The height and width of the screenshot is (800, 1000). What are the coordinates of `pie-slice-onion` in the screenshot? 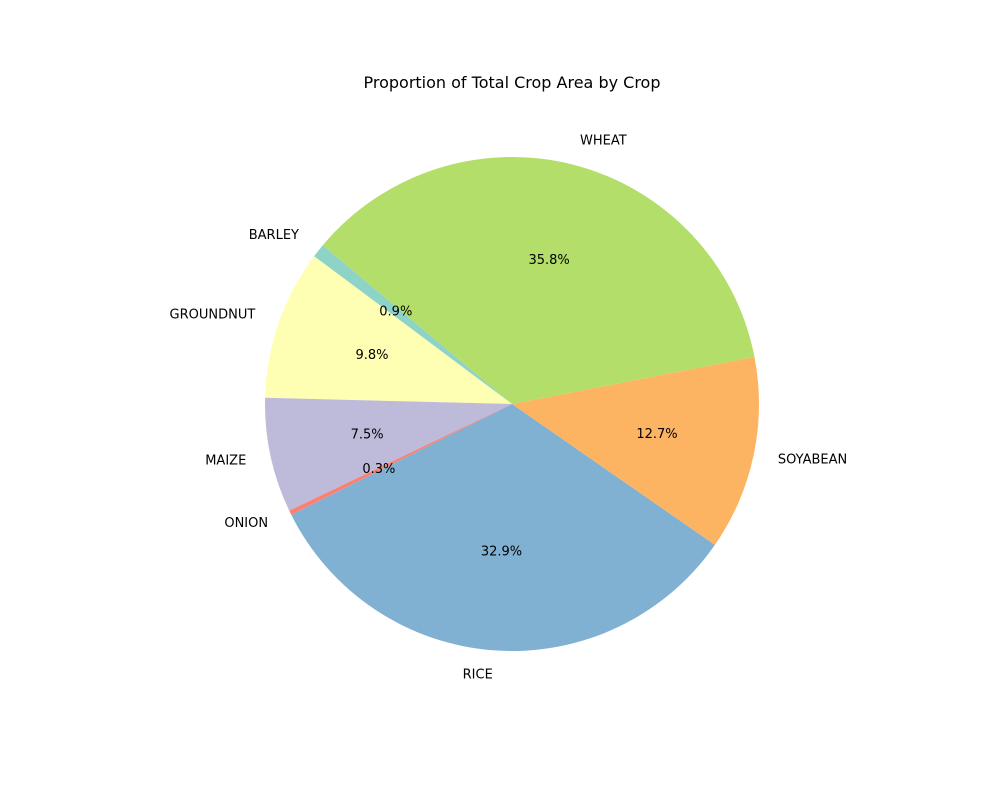 It's located at (400, 459).